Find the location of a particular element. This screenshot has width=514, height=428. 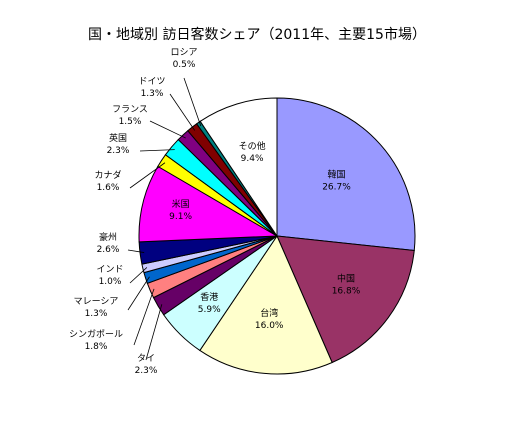

slice-value-label-7: 1.0% is located at coordinates (110, 282).